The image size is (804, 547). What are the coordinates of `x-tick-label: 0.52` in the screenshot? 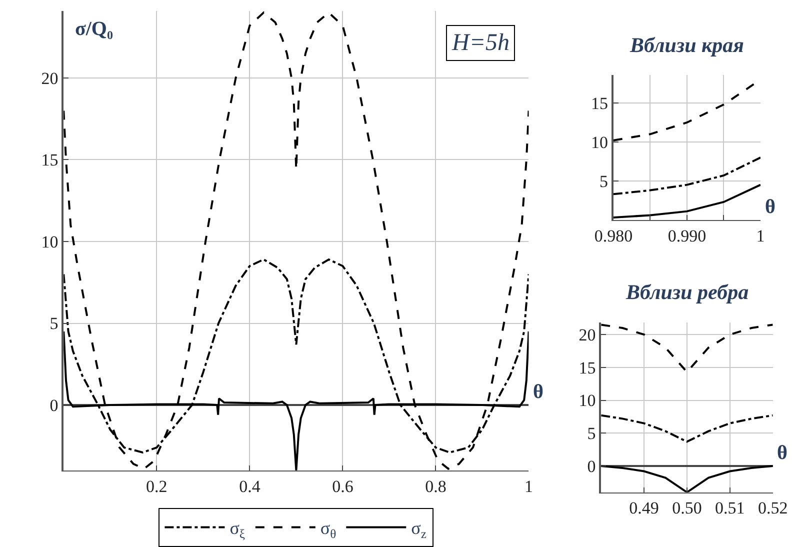 It's located at (773, 508).